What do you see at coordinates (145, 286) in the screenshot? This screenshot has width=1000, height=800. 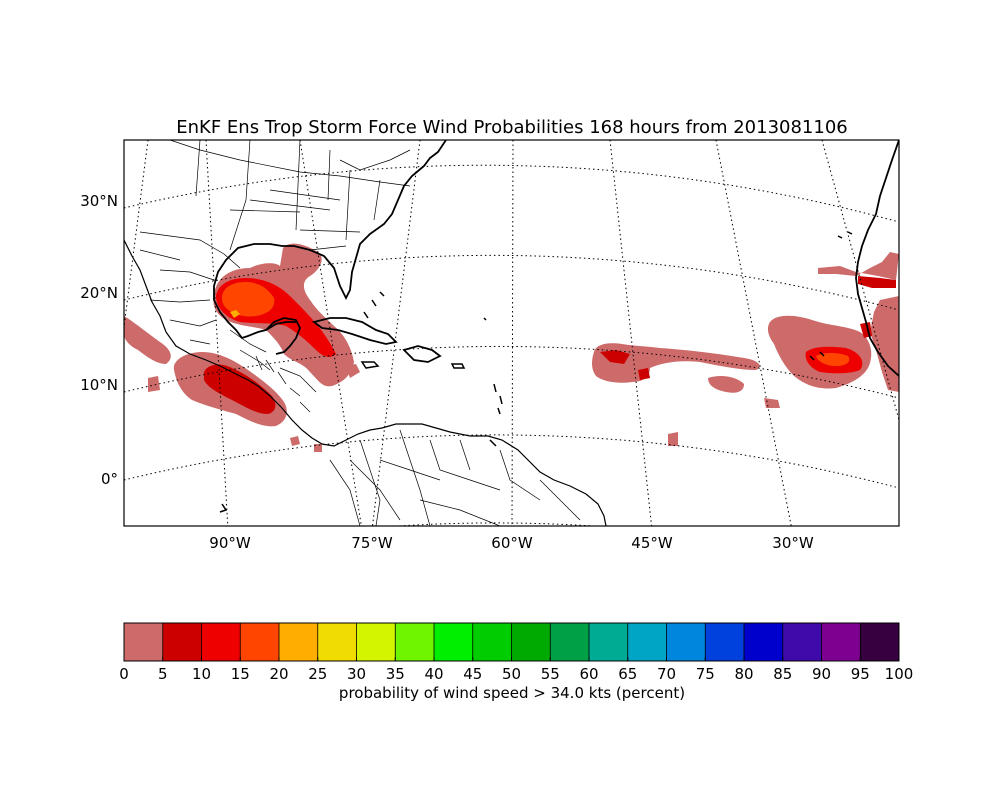 I see `mexico-pacific-coast` at bounding box center [145, 286].